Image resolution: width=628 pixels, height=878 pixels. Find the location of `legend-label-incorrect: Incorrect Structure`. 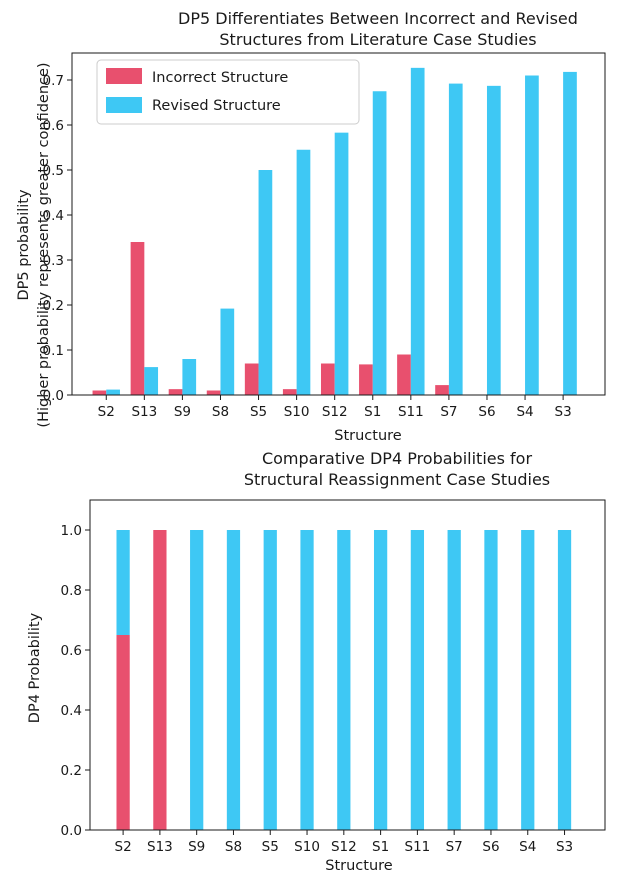

legend-label-incorrect: Incorrect Structure is located at coordinates (220, 78).